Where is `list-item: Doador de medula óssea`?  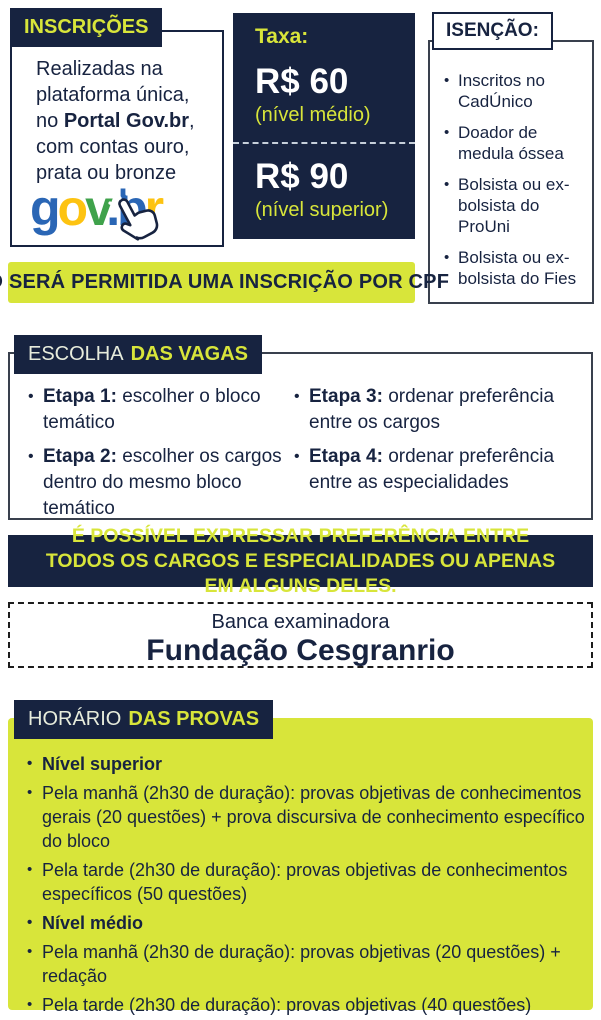
list-item: Doador de medula óssea is located at coordinates (514, 143).